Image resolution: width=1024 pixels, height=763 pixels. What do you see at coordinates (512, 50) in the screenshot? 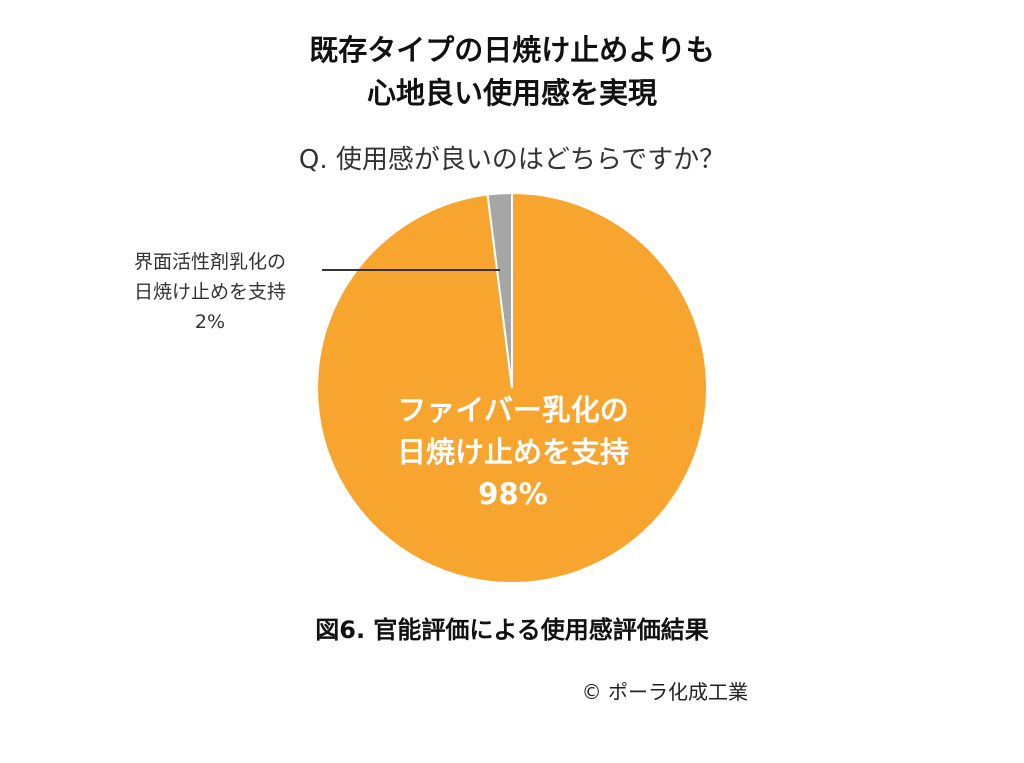
I see `chart-title-line-1: 既存タイプの日焼け止めよりも` at bounding box center [512, 50].